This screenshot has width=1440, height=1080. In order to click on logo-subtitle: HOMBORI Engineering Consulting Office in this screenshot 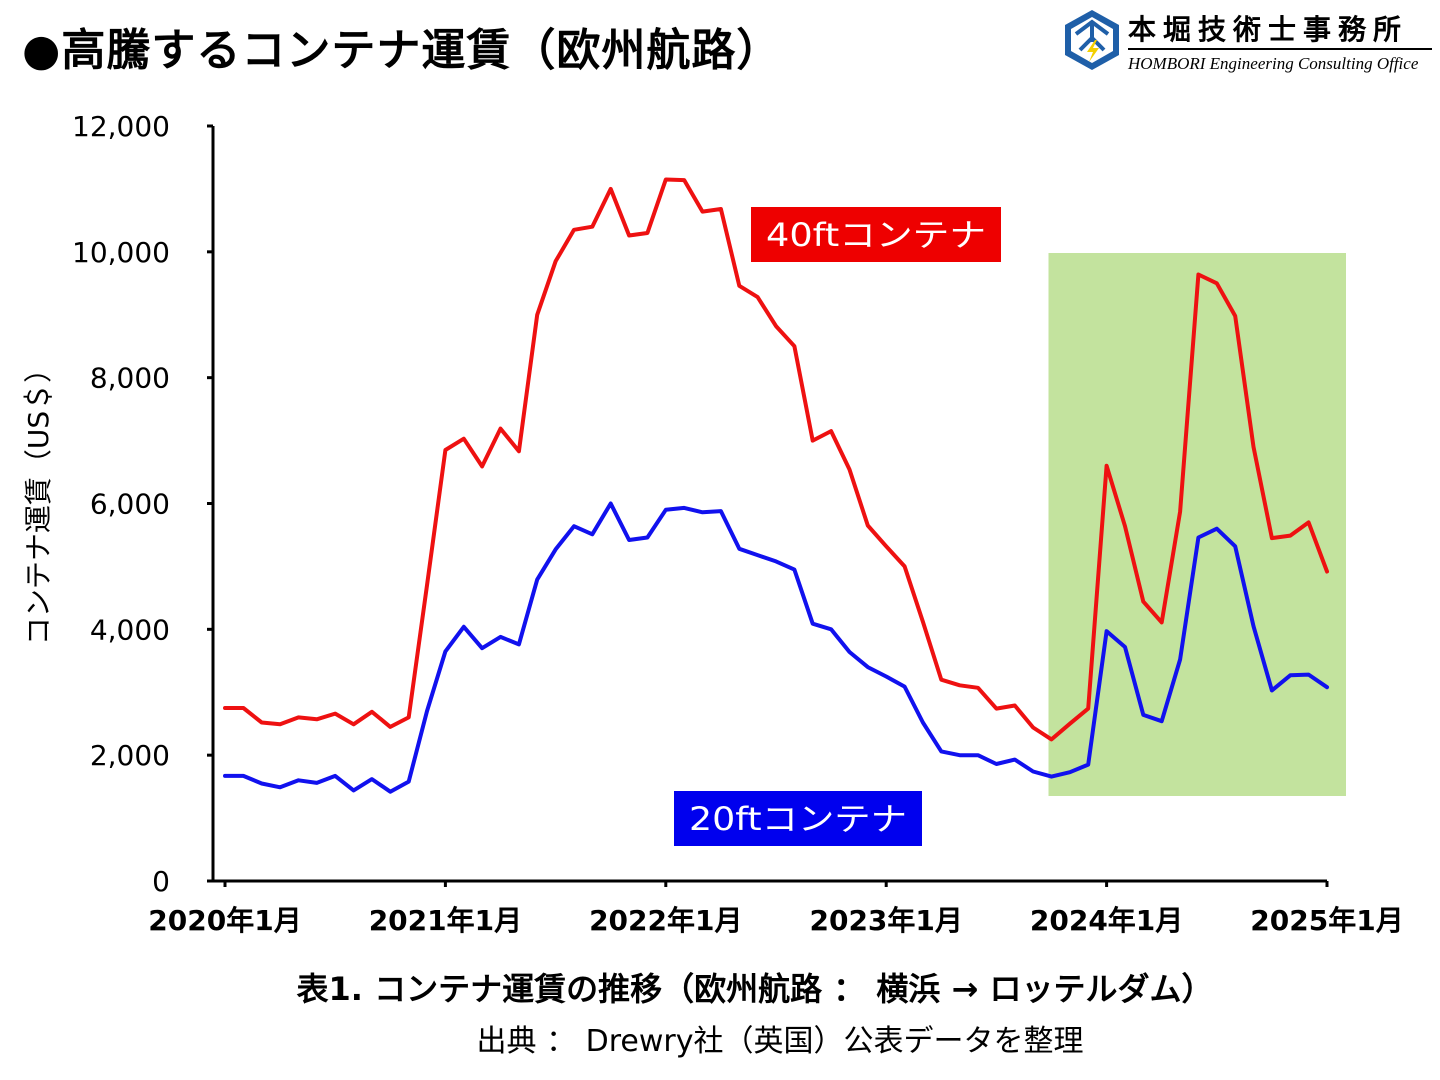, I will do `click(1273, 63)`.